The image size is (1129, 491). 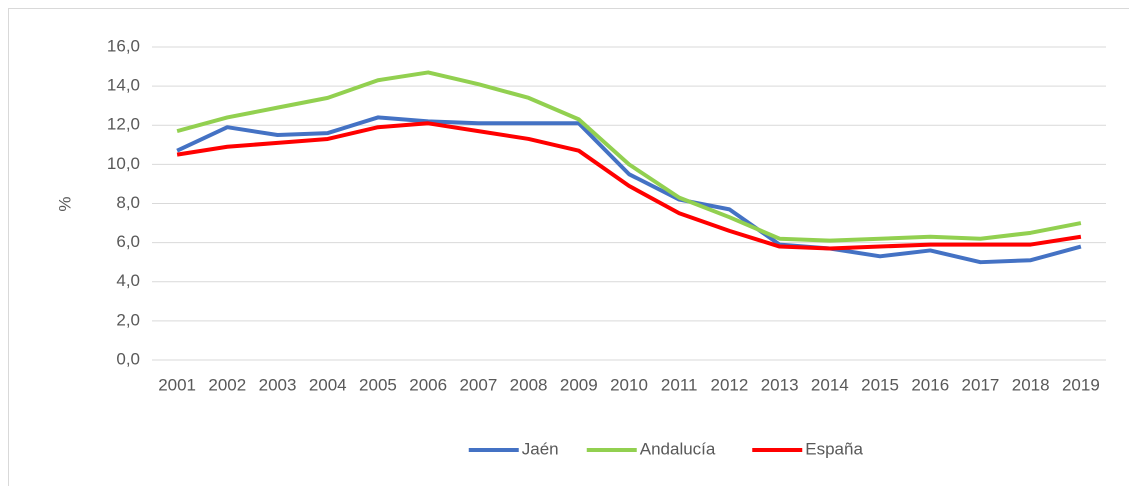 What do you see at coordinates (328, 384) in the screenshot?
I see `x-tick-label: 2004` at bounding box center [328, 384].